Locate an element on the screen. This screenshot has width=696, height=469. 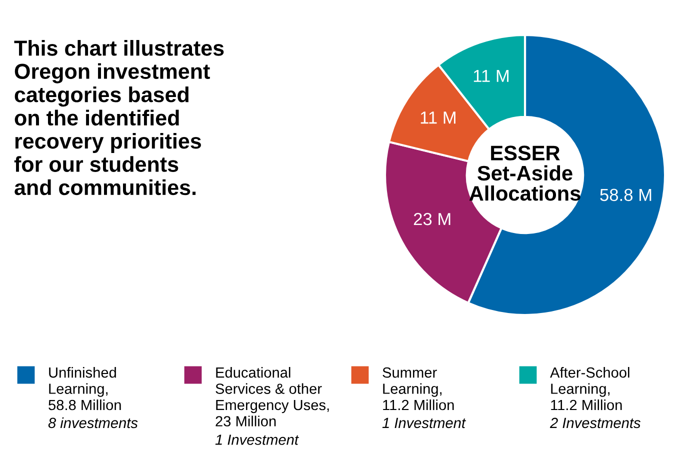
legend-label: After-School Learning, 11.2 Million is located at coordinates (590, 388).